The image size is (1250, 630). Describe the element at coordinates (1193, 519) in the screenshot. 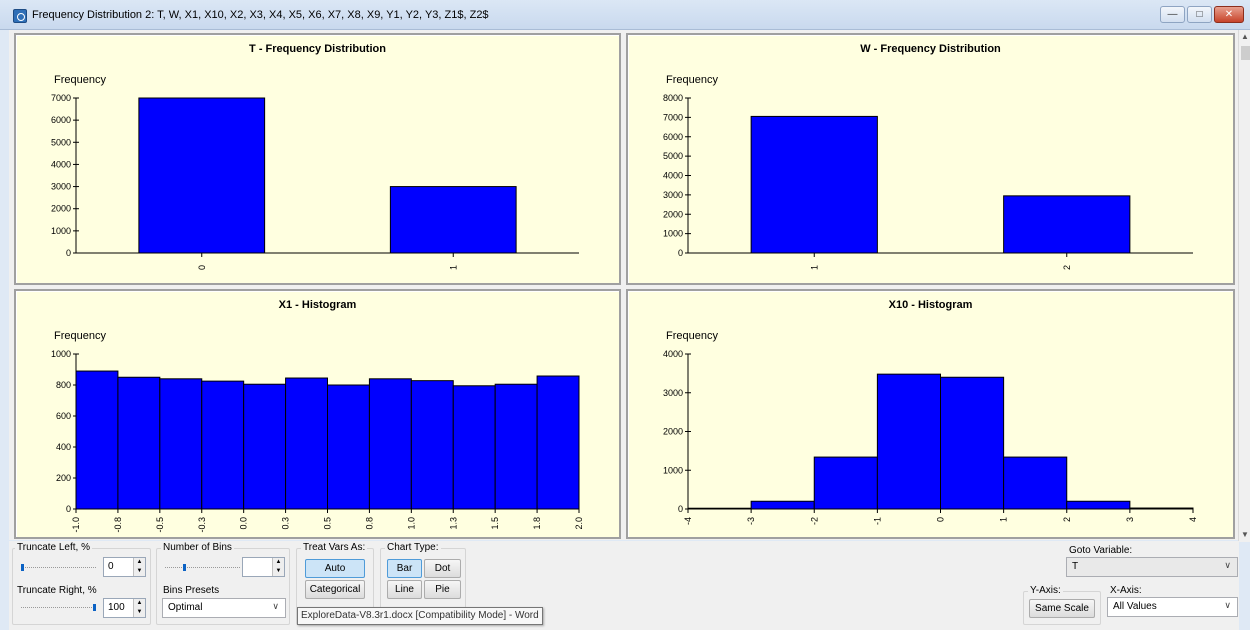

I see `x-tick-label: 4` at that location.